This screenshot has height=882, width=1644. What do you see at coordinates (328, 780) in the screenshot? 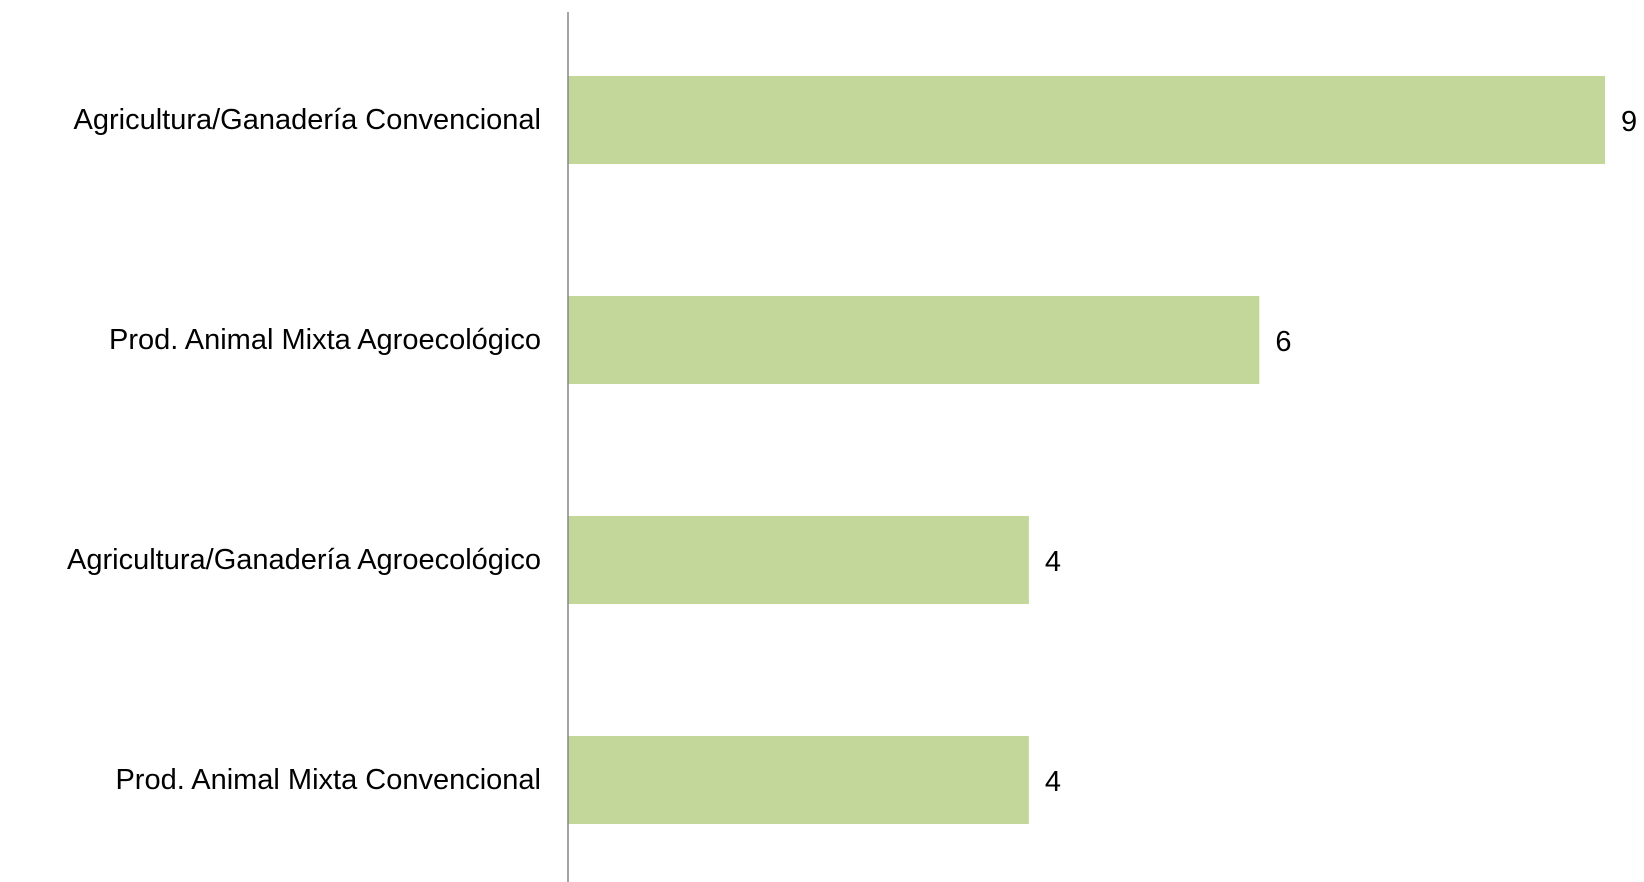
I see `category-label: Prod. Animal Mixta Convencional` at bounding box center [328, 780].